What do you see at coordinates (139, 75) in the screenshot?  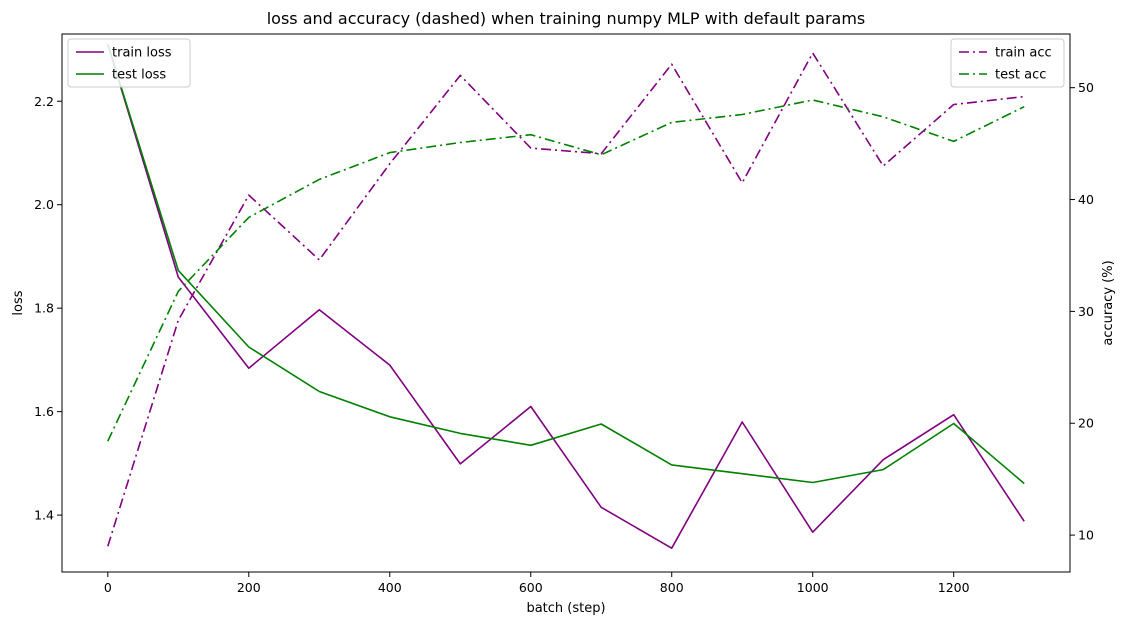 I see `legend-label-test-loss: test loss` at bounding box center [139, 75].